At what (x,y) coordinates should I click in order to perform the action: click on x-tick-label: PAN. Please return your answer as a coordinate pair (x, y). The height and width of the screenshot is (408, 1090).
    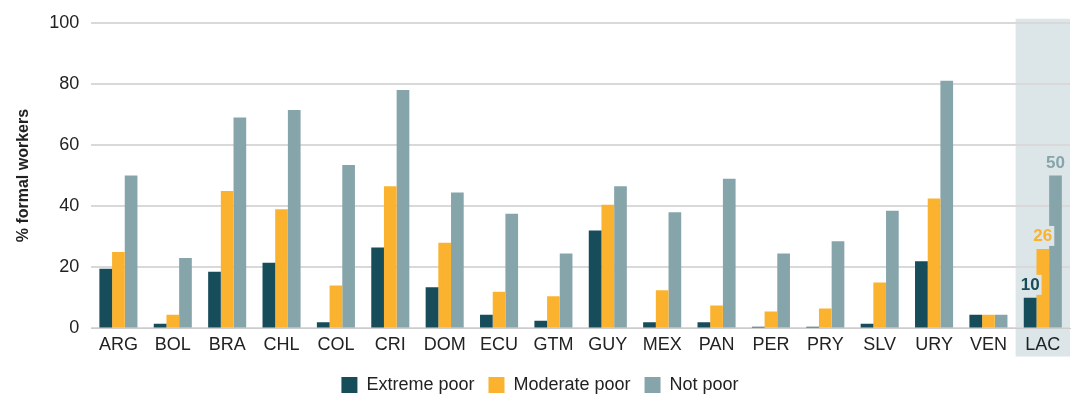
    Looking at the image, I should click on (716, 344).